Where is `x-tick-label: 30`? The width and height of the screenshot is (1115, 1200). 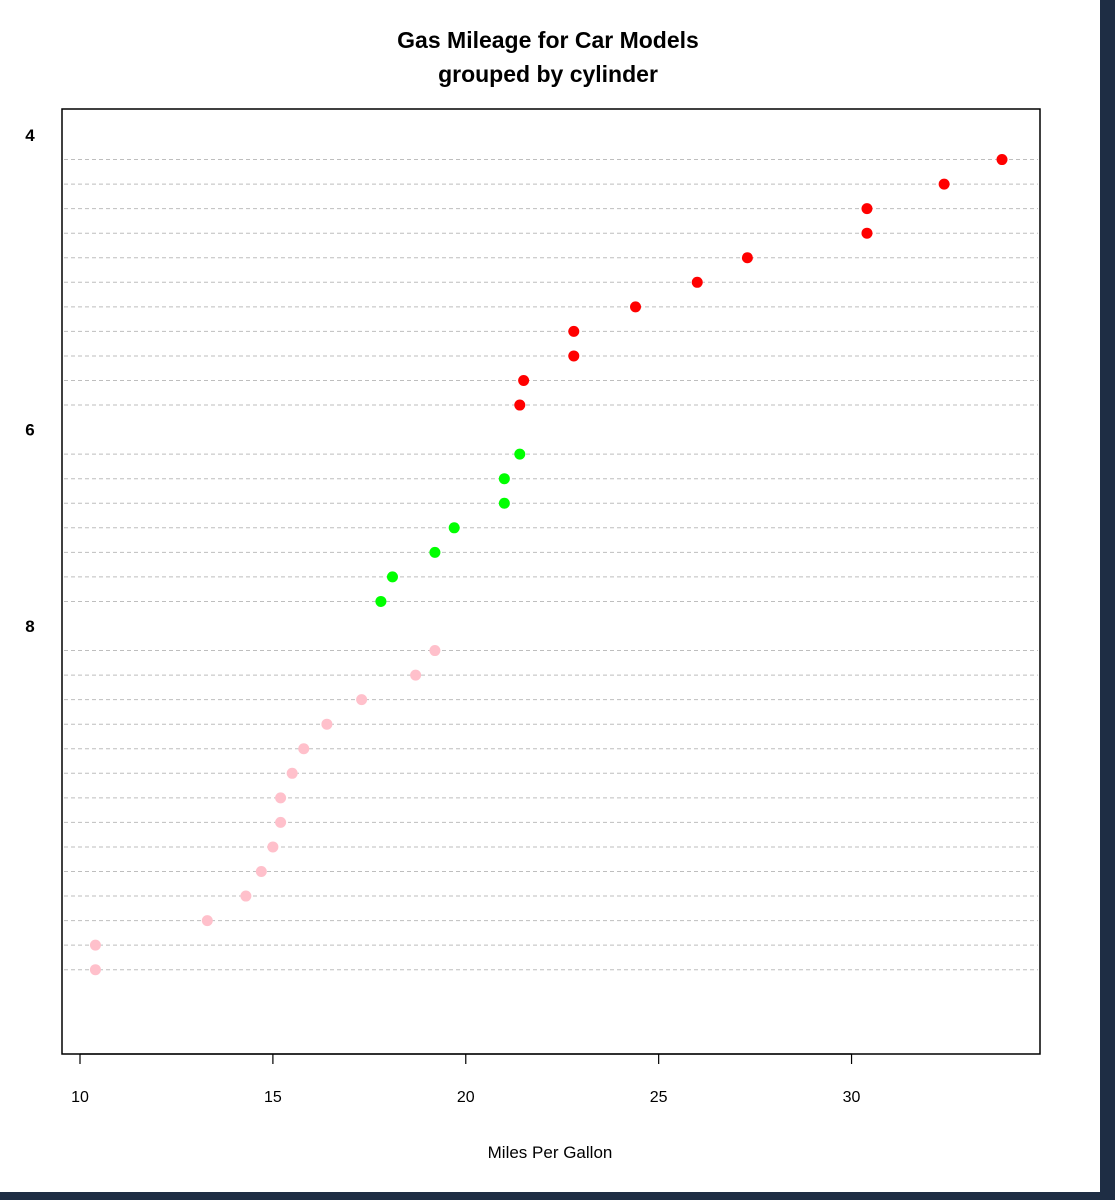
x-tick-label: 30 is located at coordinates (852, 1097).